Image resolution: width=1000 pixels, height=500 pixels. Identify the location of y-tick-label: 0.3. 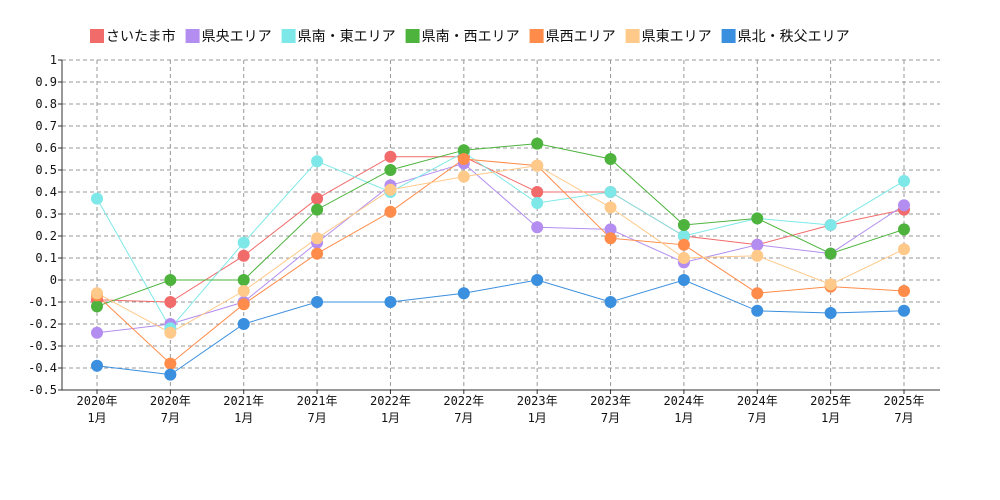
(46, 214).